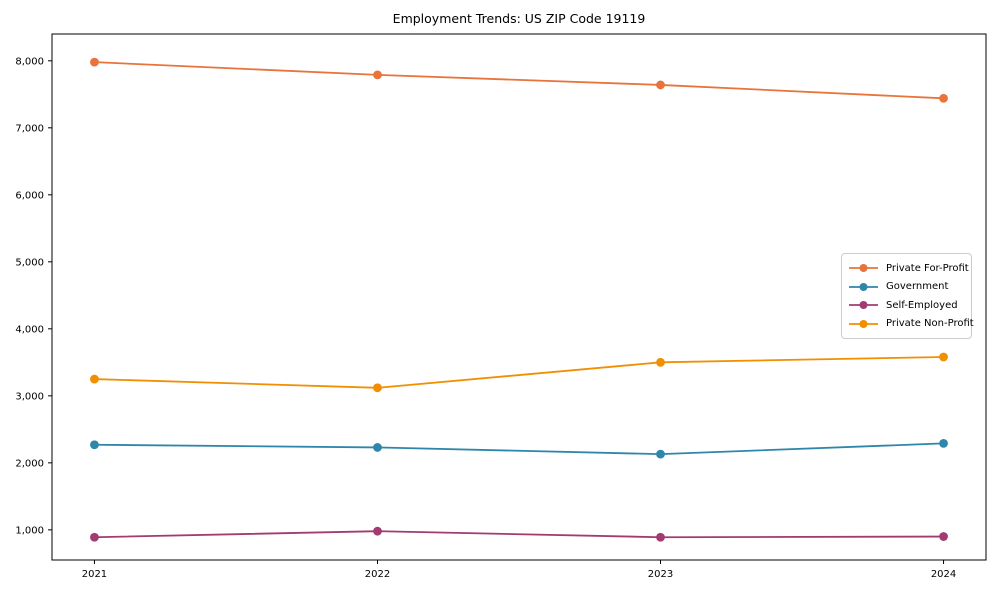 This screenshot has width=1000, height=600. Describe the element at coordinates (930, 324) in the screenshot. I see `legend-label: Private Non-Profit` at that location.